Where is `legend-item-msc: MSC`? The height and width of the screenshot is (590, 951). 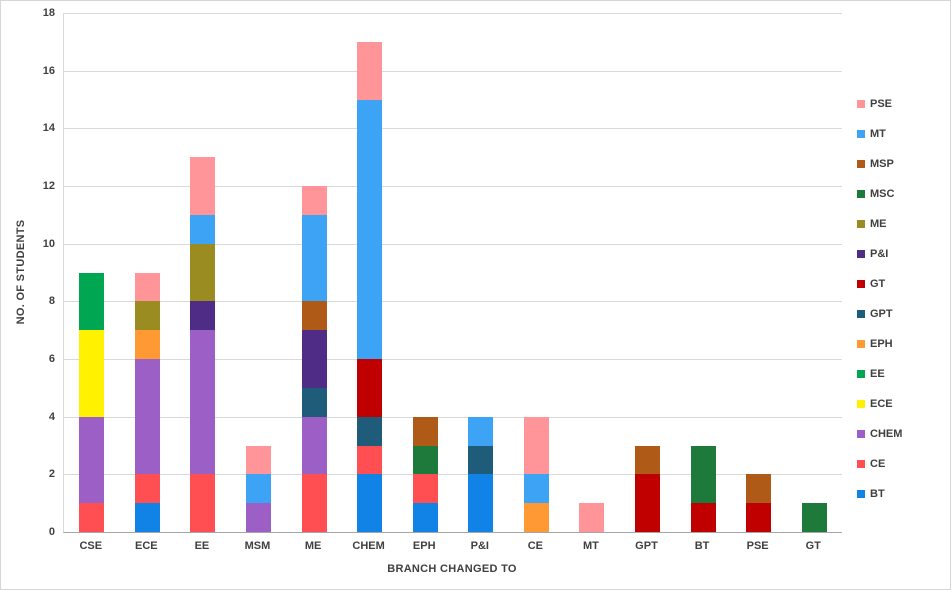
legend-item-msc: MSC is located at coordinates (879, 194).